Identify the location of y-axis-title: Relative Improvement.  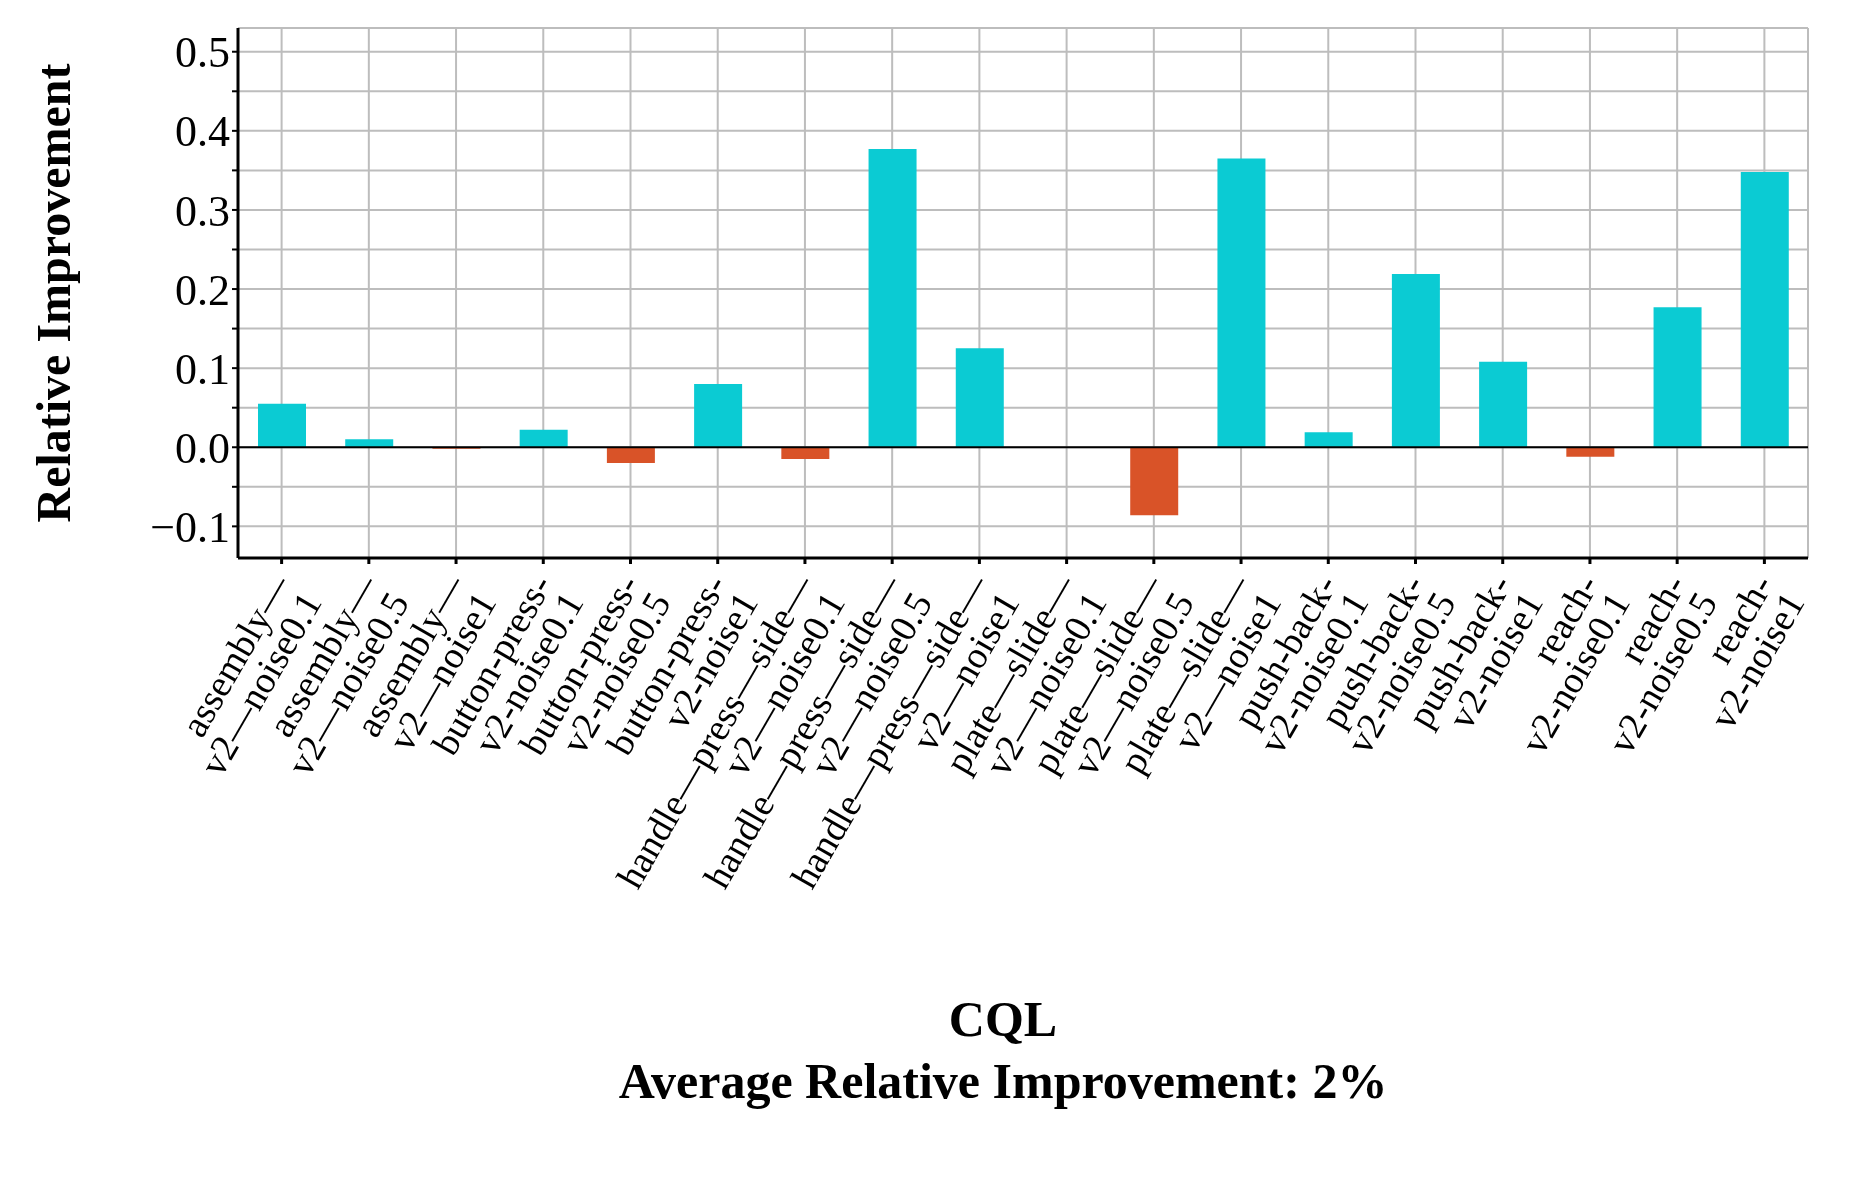
(54, 293).